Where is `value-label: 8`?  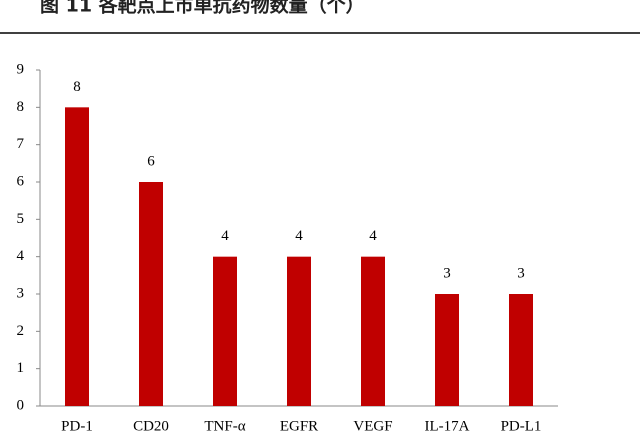
value-label: 8 is located at coordinates (77, 87).